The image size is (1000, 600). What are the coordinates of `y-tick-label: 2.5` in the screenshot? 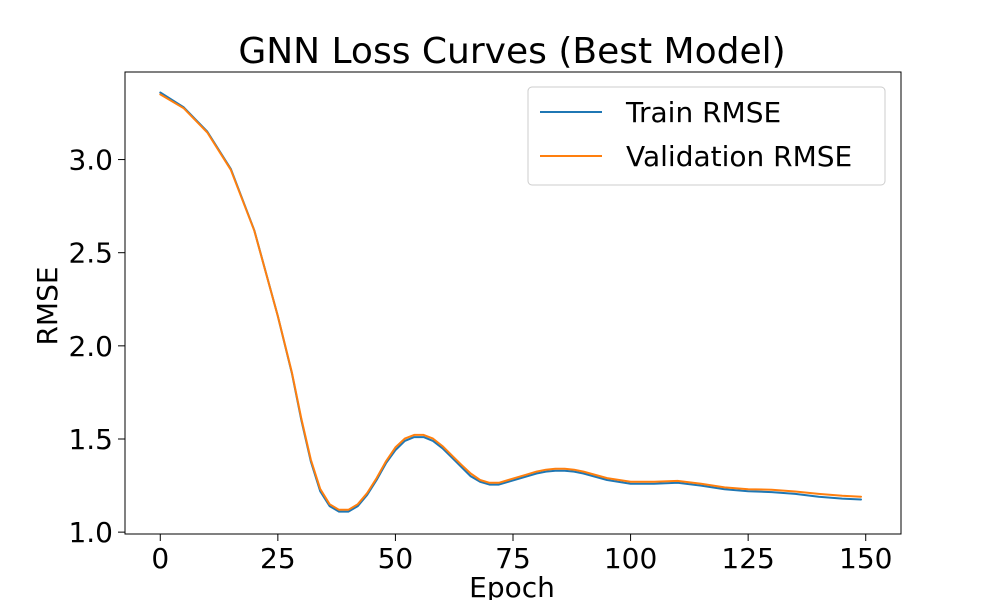 It's located at (90, 253).